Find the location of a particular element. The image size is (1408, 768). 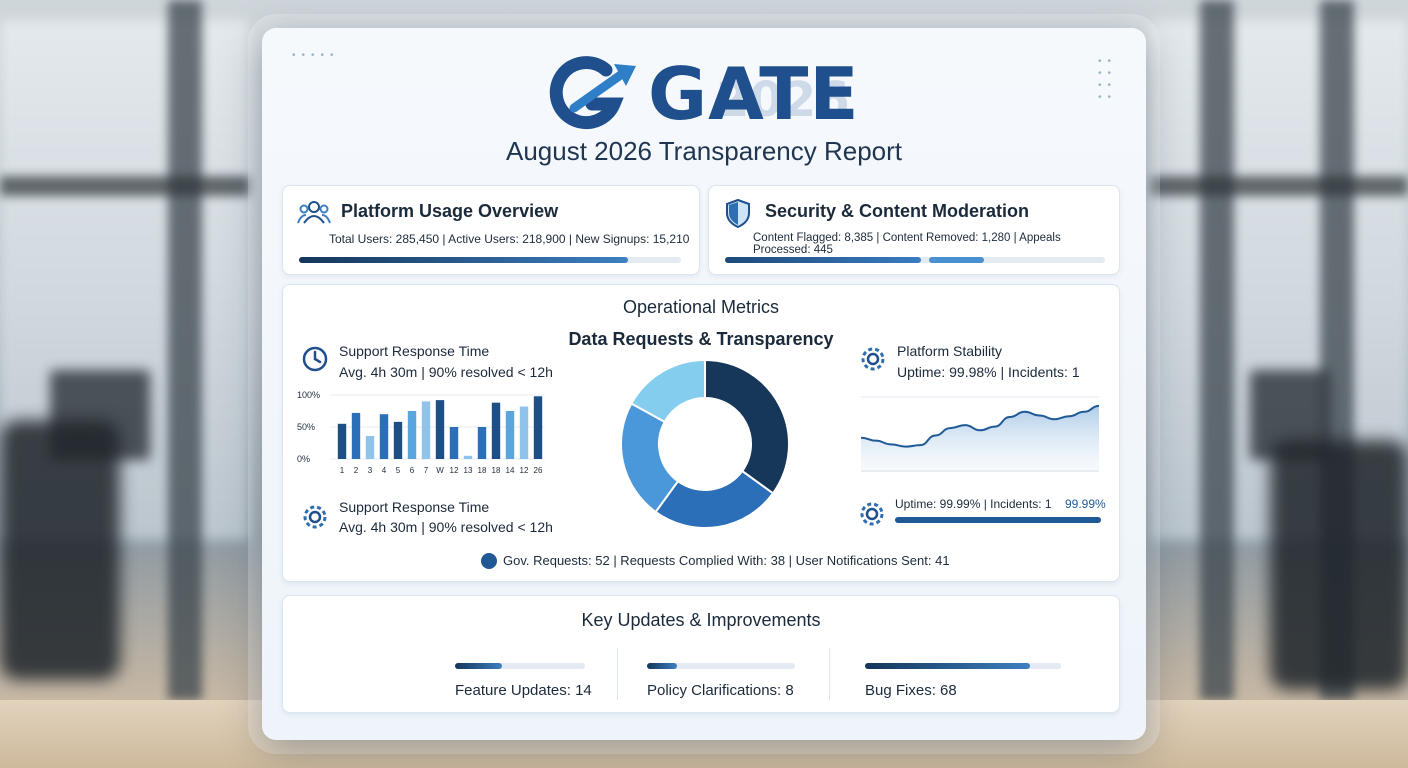

gate-logo-icon is located at coordinates (592, 93).